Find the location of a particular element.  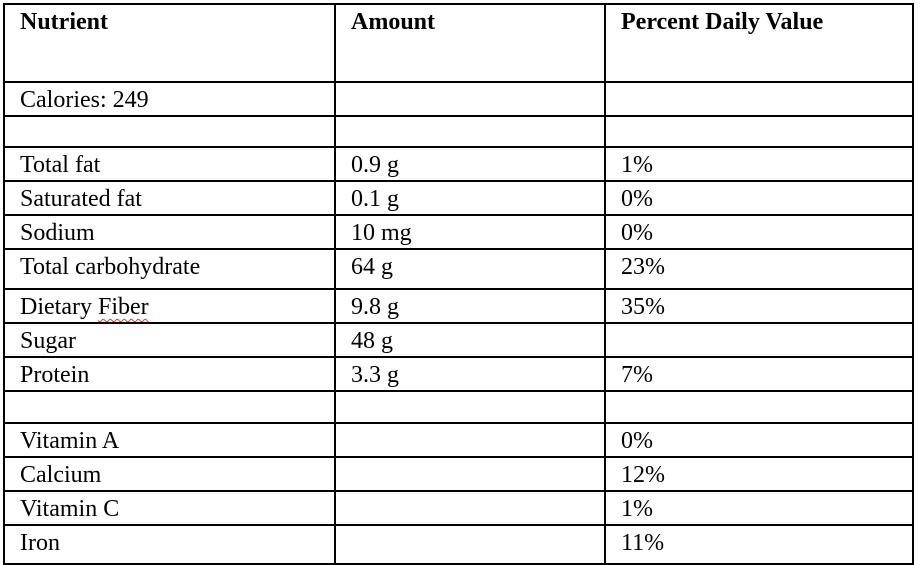

iron-pdv: 11% is located at coordinates (759, 544).